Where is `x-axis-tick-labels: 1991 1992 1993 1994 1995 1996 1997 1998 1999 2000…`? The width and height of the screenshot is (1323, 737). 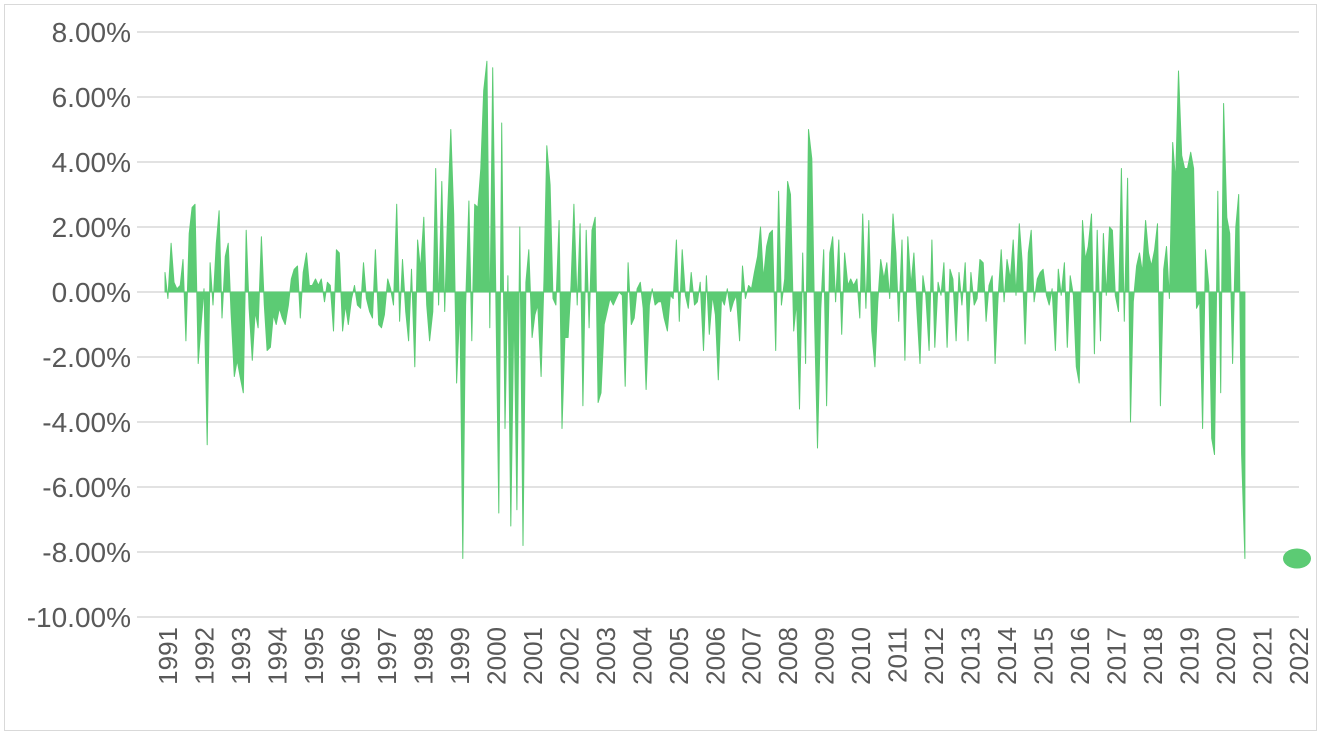
x-axis-tick-labels: 1991 1992 1993 1994 1995 1996 1997 1998 1999 2000… is located at coordinates (733, 656).